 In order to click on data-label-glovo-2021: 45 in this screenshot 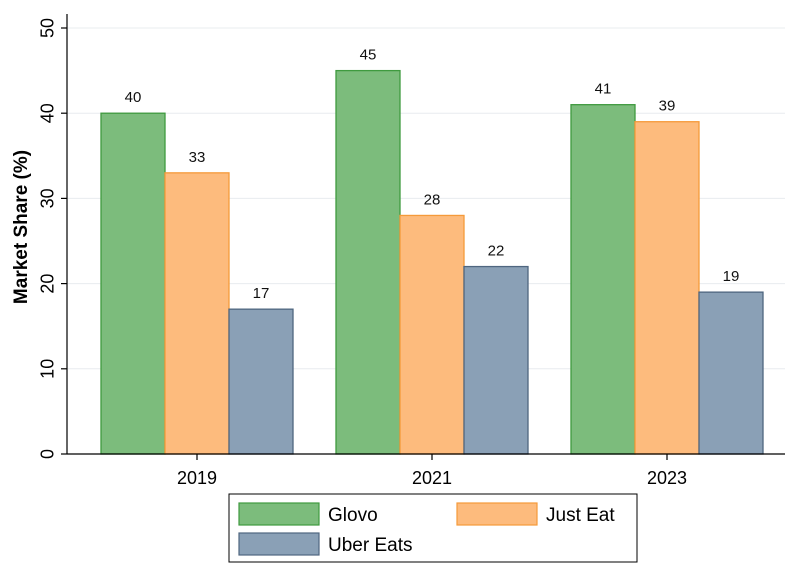, I will do `click(368, 55)`.